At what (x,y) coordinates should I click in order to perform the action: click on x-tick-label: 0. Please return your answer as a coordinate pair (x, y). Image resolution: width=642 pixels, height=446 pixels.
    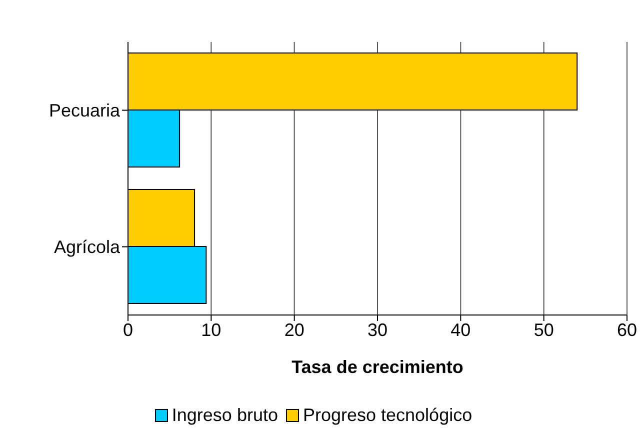
    Looking at the image, I should click on (128, 330).